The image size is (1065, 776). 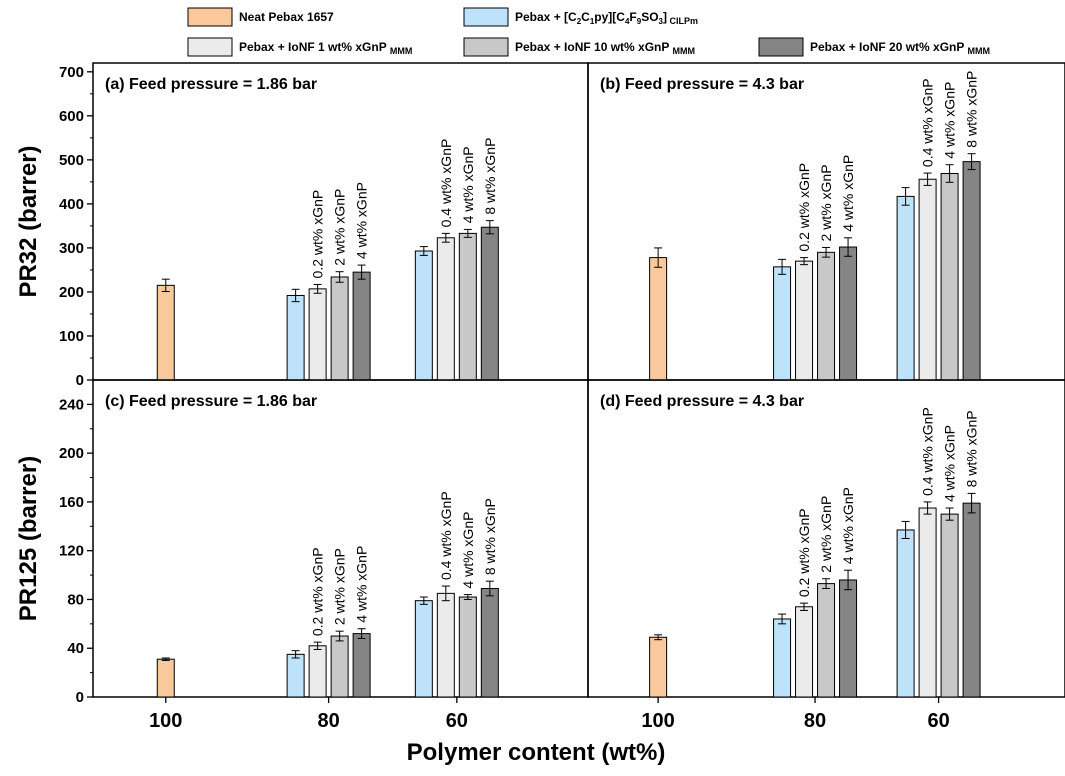 I want to click on panel-title: (d) Feed pressure = 4.3 bar, so click(x=702, y=401).